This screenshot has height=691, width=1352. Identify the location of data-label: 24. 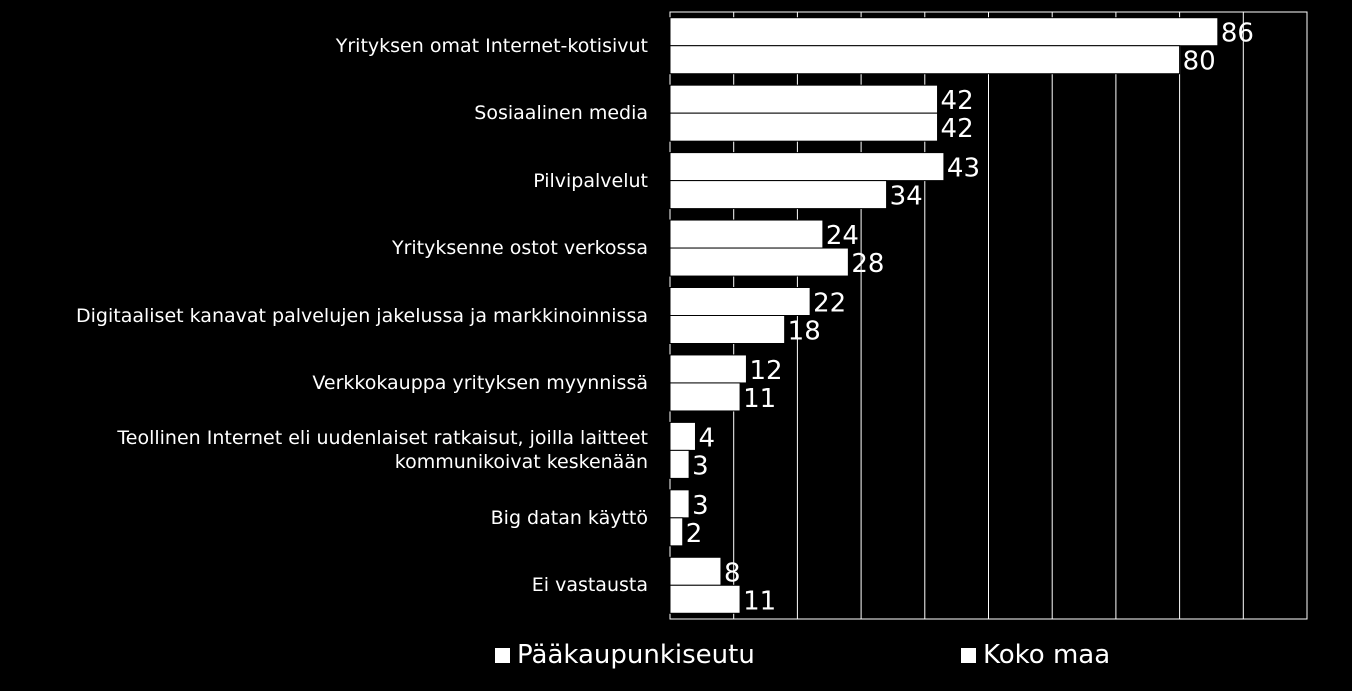
(842, 236).